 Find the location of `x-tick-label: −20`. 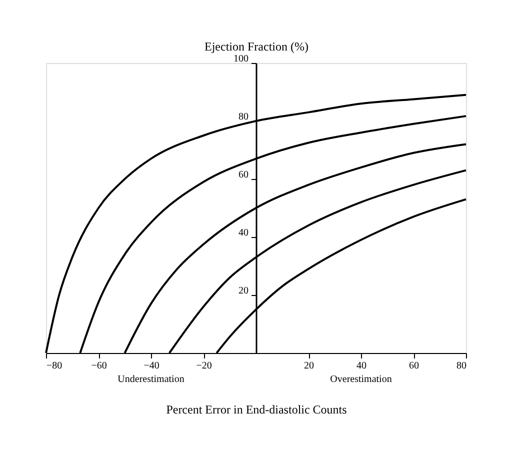

x-tick-label: −20 is located at coordinates (204, 366).